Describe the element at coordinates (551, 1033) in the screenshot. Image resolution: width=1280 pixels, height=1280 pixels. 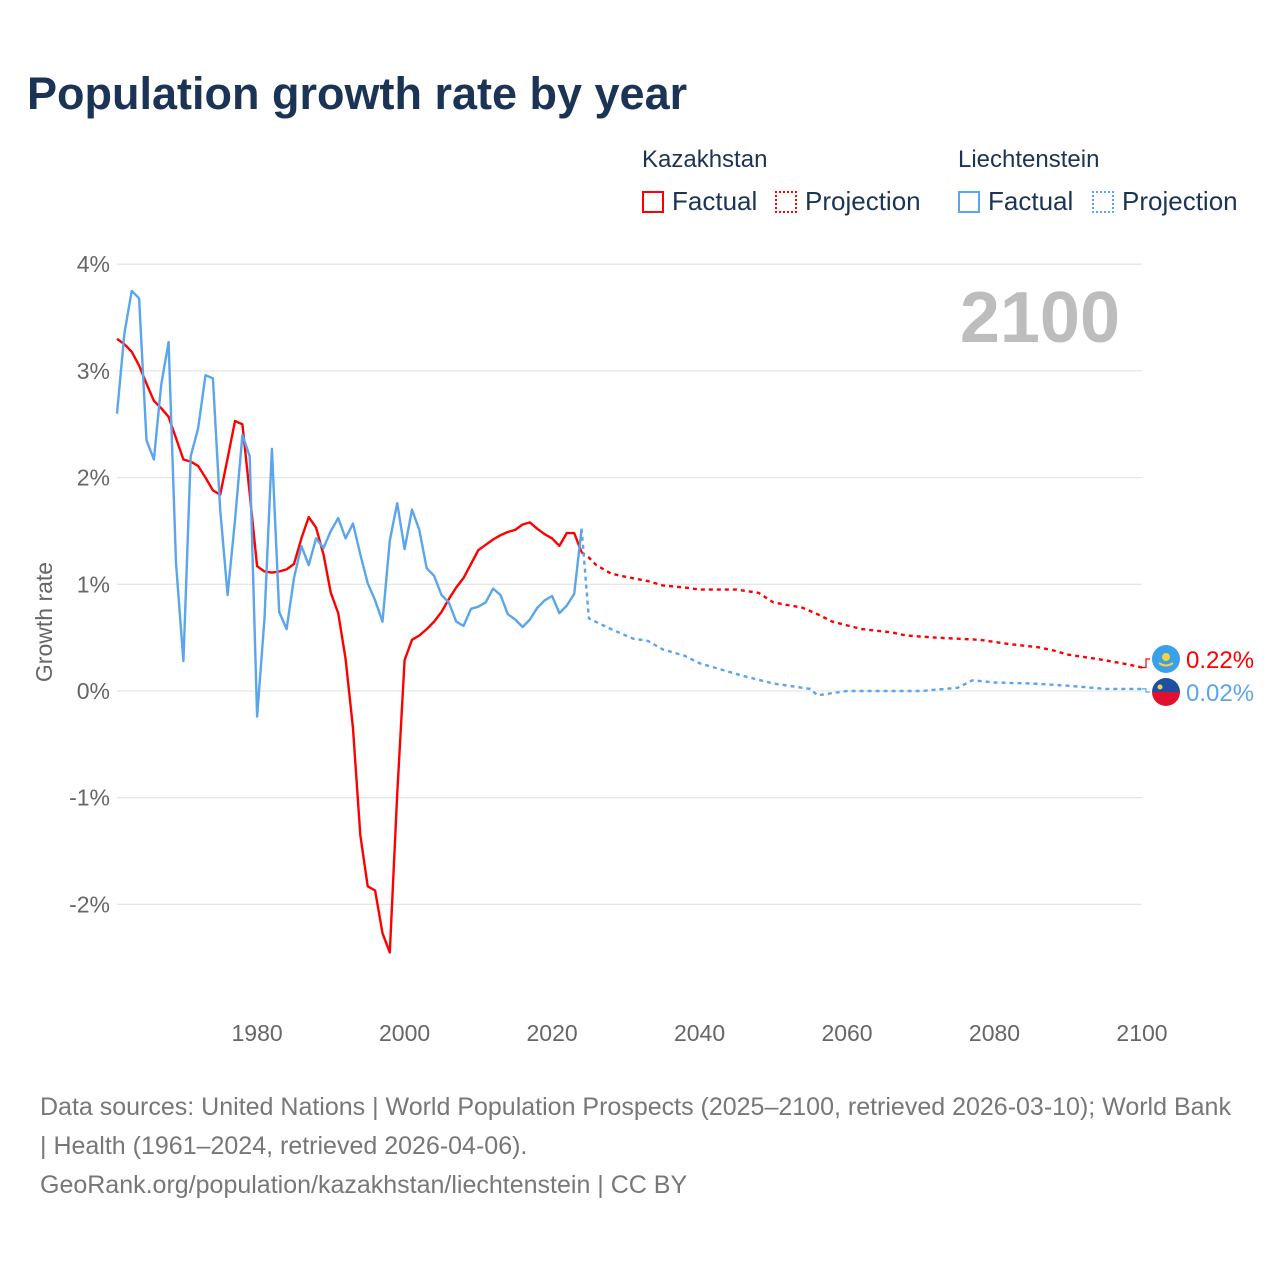
I see `x-tick-label: 2020` at that location.